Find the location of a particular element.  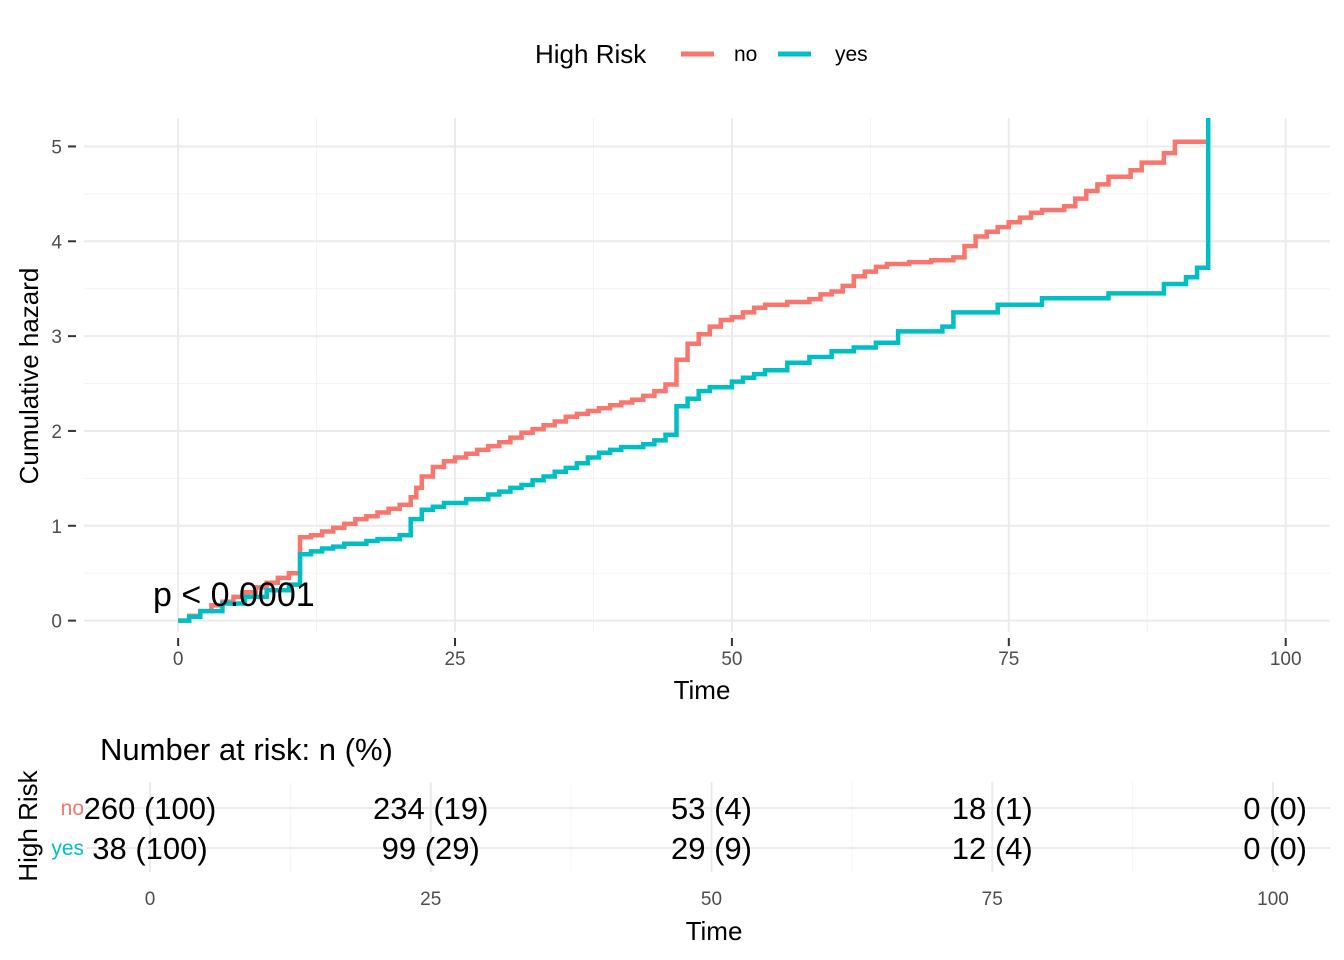

x-axis-title: Time is located at coordinates (702, 690).